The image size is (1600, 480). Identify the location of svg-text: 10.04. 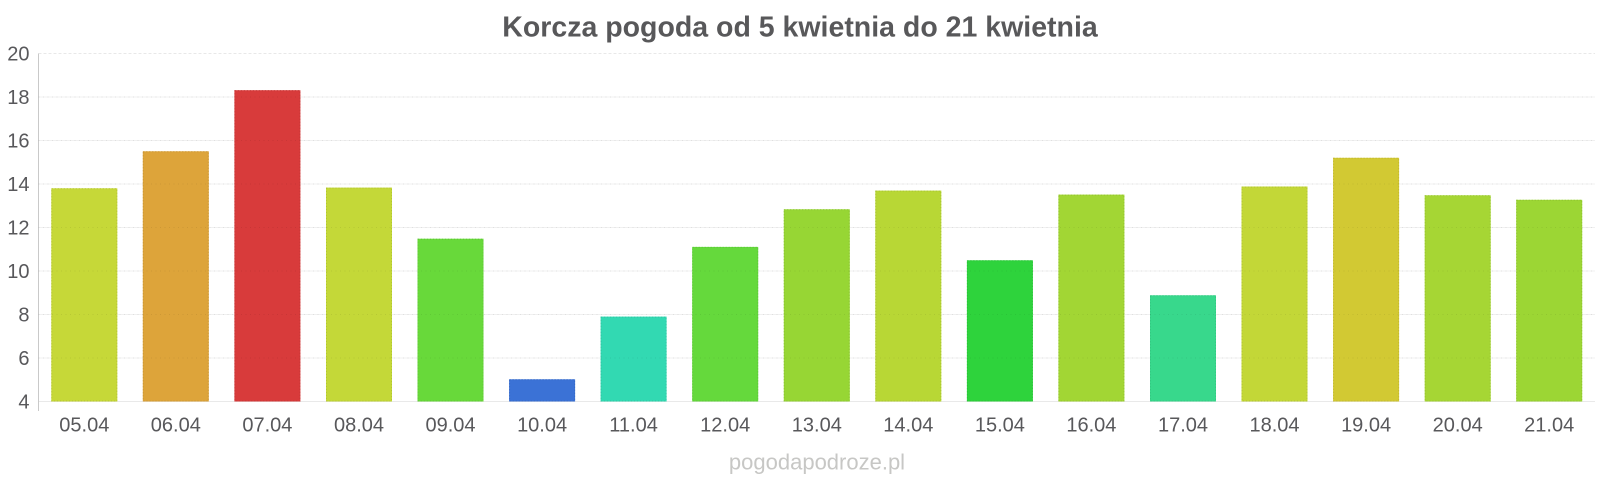
(542, 426).